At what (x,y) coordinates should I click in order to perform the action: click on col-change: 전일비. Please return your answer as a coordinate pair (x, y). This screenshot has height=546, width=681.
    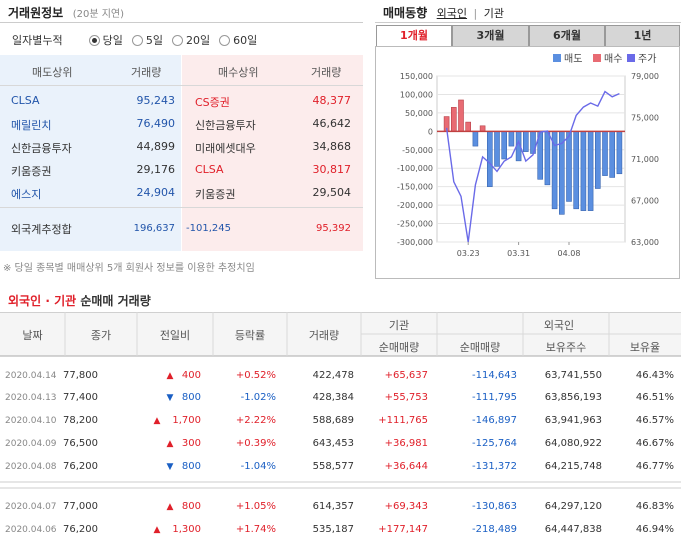
    Looking at the image, I should click on (175, 335).